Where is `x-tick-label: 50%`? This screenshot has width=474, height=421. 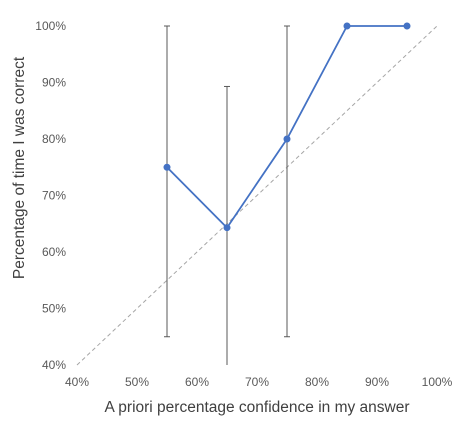 x-tick-label: 50% is located at coordinates (137, 382).